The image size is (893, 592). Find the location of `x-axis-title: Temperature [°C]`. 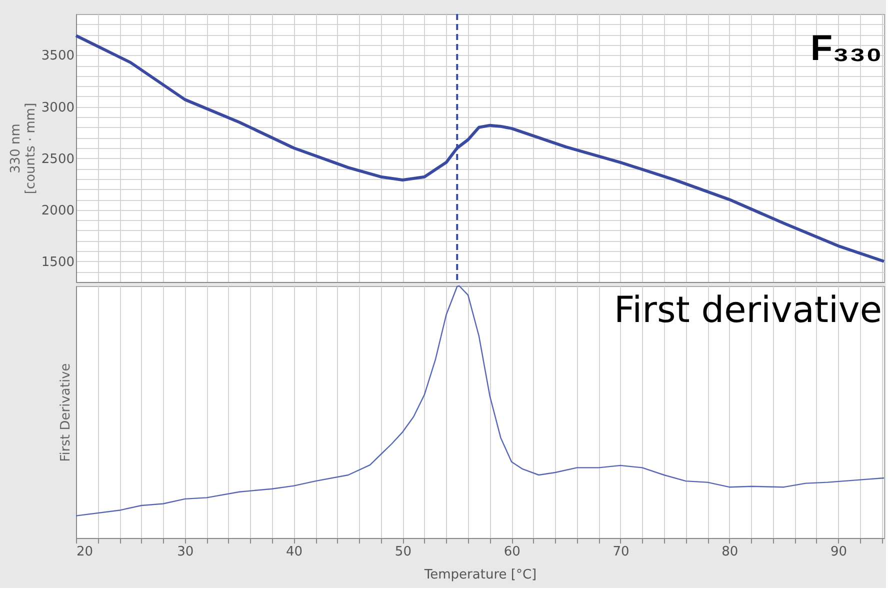

x-axis-title: Temperature [°C] is located at coordinates (480, 575).